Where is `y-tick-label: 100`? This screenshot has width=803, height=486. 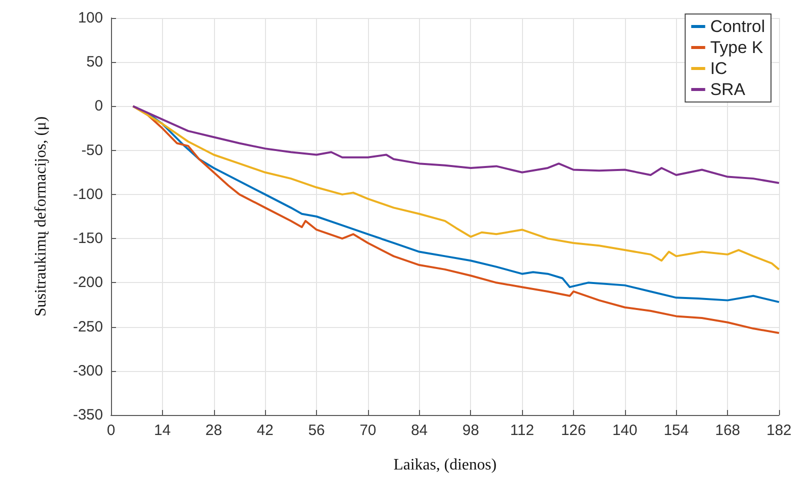
y-tick-label: 100 is located at coordinates (90, 18).